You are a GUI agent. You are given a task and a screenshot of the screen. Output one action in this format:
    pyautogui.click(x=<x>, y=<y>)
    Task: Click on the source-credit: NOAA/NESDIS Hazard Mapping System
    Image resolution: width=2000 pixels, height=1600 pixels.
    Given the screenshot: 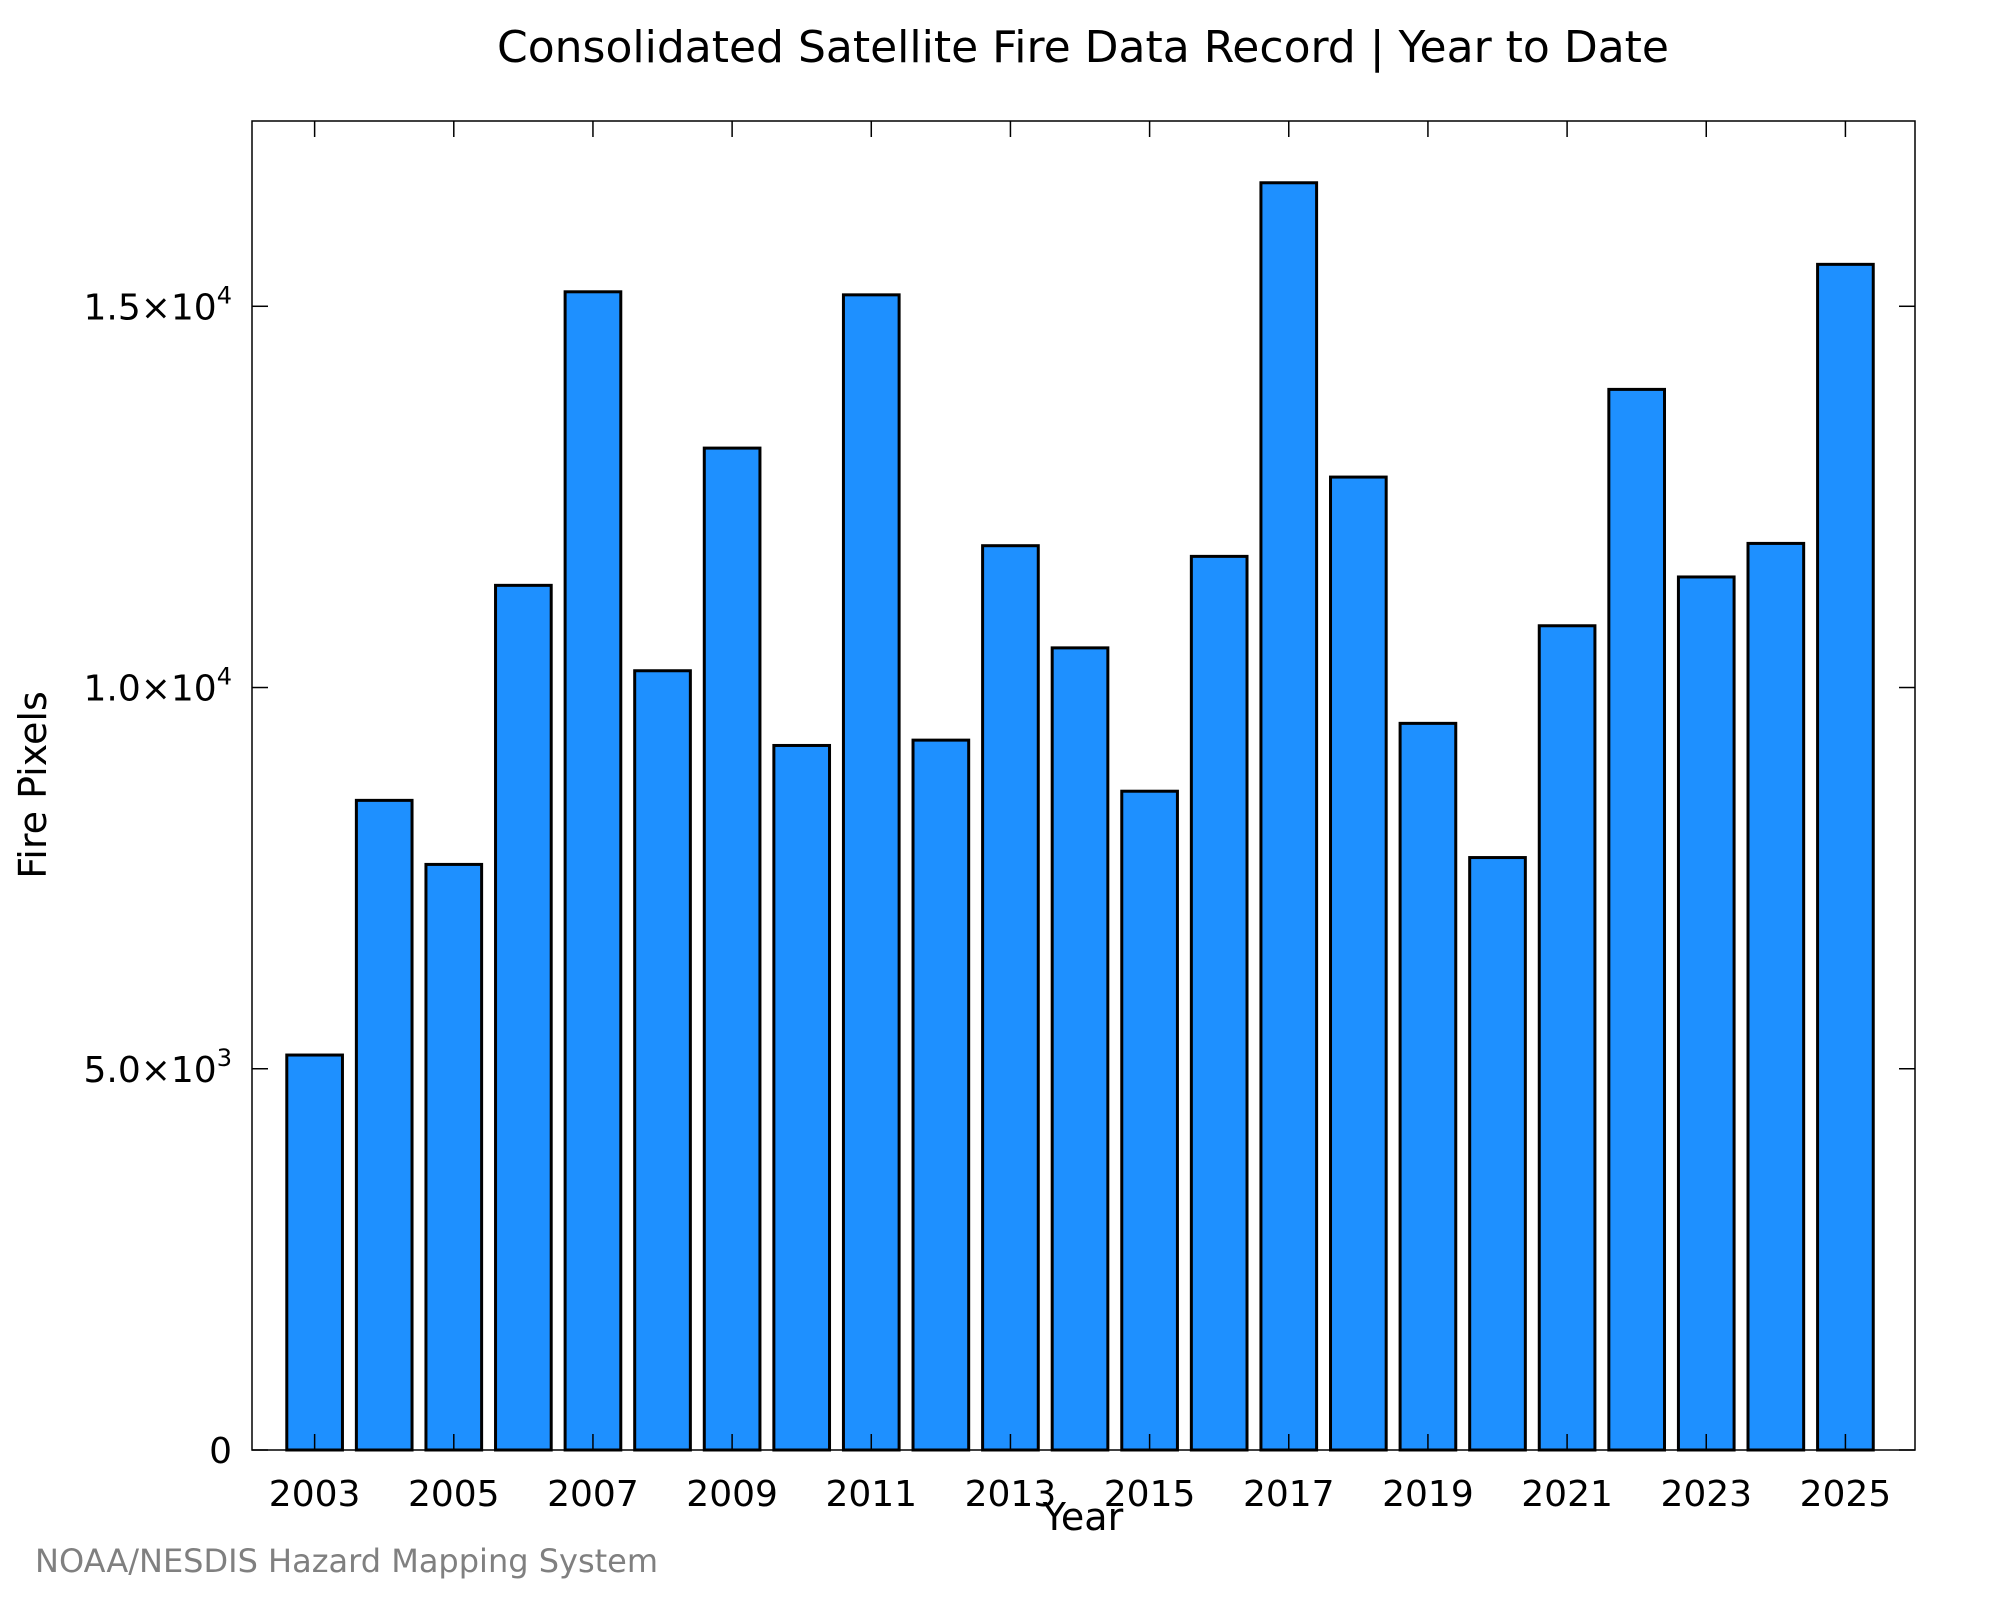 What is the action you would take?
    pyautogui.click(x=347, y=1561)
    